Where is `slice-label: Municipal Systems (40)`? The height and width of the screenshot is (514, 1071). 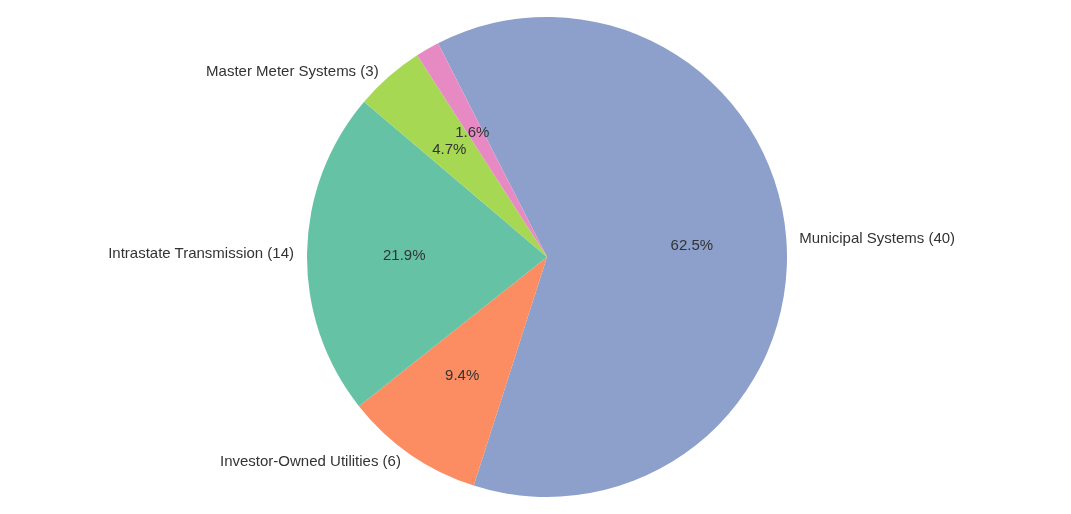 slice-label: Municipal Systems (40) is located at coordinates (877, 237).